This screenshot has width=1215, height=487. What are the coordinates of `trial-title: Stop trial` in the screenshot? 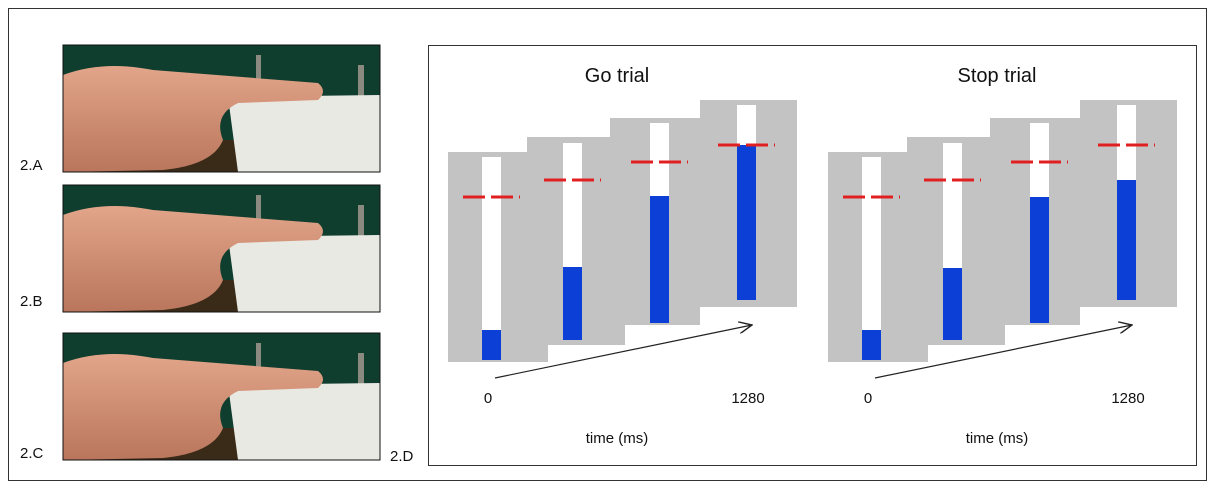 It's located at (997, 76).